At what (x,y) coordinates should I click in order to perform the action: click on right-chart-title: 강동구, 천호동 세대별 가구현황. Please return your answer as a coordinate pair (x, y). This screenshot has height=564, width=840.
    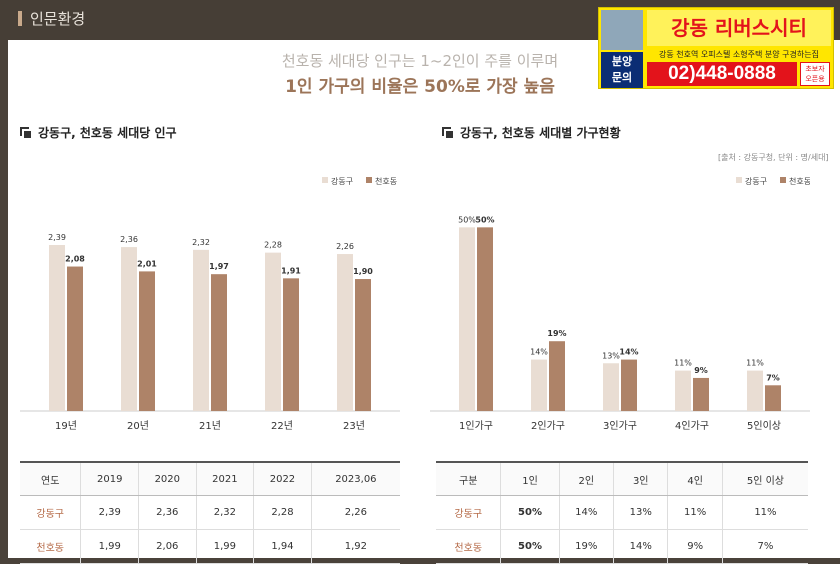
    Looking at the image, I should click on (531, 132).